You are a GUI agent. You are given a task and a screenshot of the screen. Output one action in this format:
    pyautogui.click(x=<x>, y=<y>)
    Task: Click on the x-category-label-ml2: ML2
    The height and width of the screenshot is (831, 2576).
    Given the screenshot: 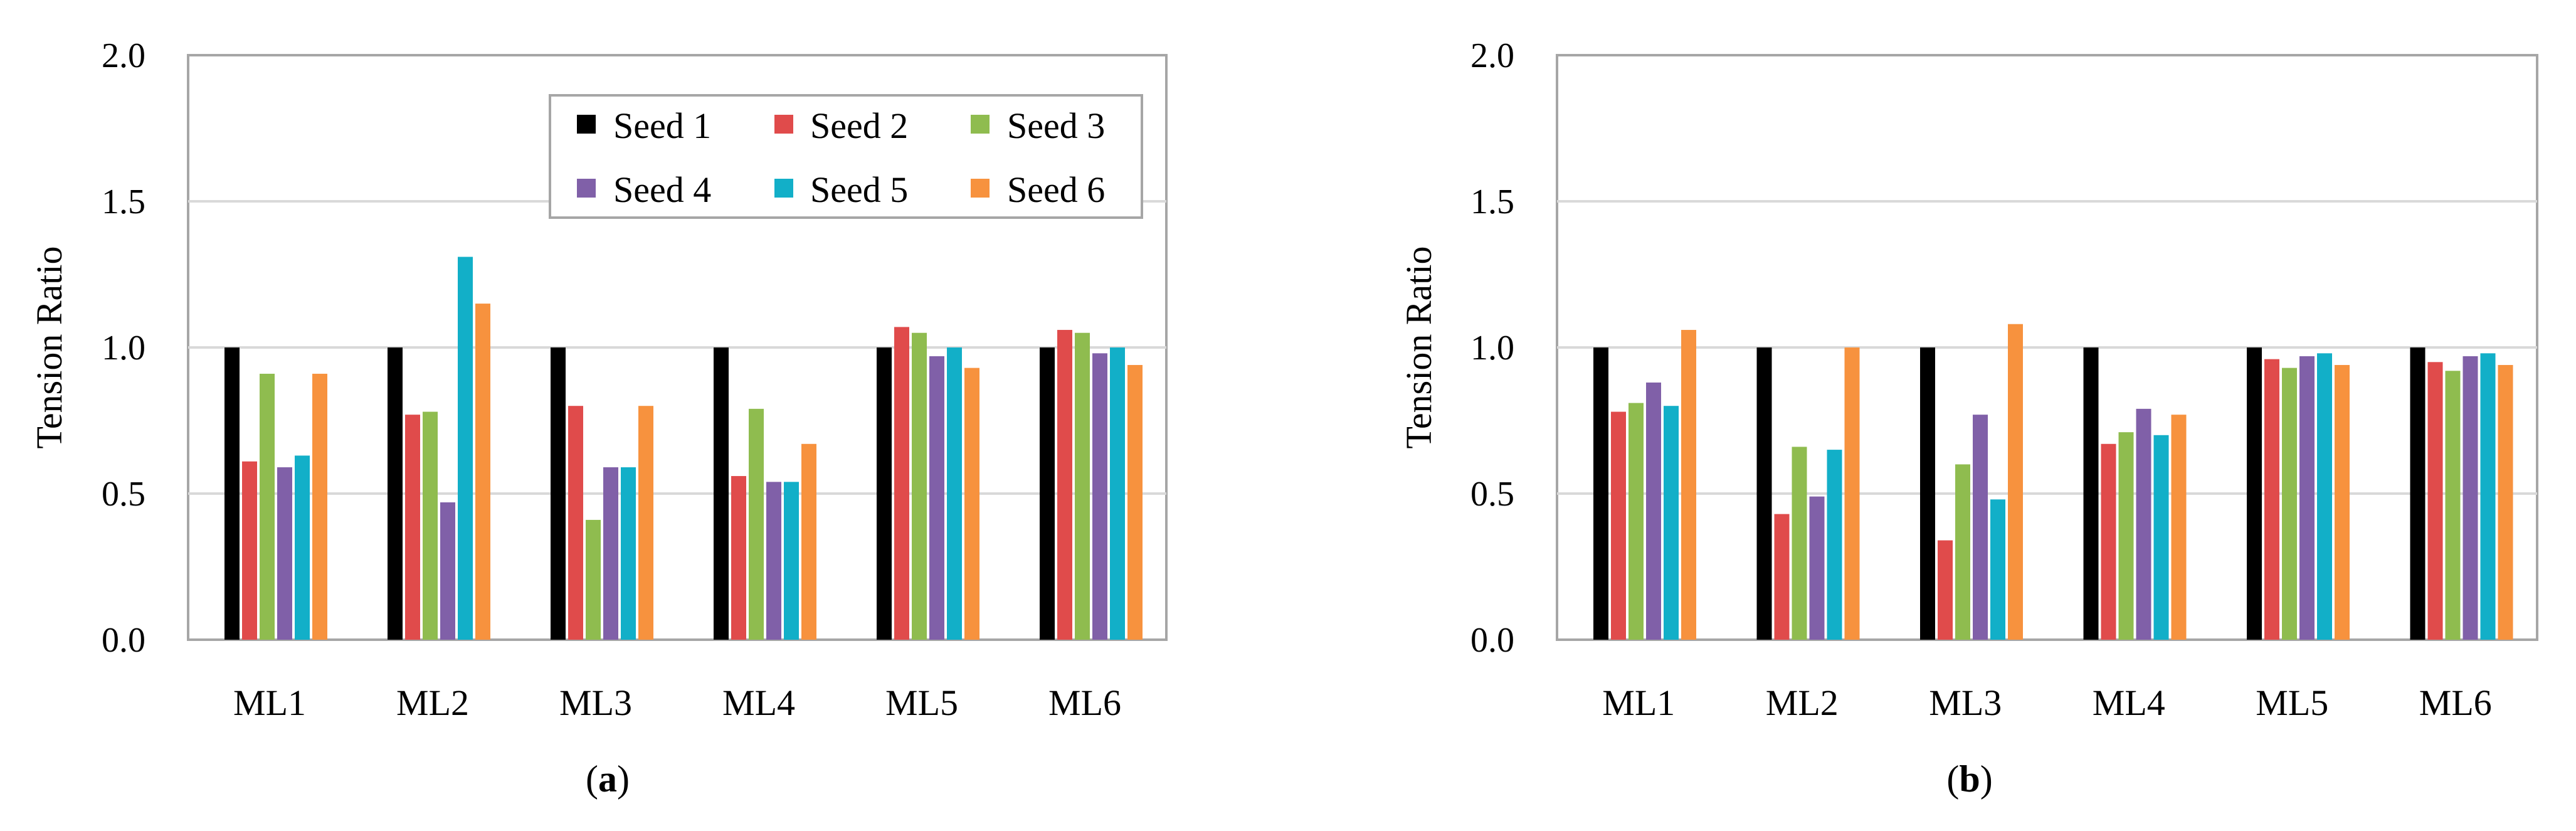 What is the action you would take?
    pyautogui.click(x=1802, y=702)
    